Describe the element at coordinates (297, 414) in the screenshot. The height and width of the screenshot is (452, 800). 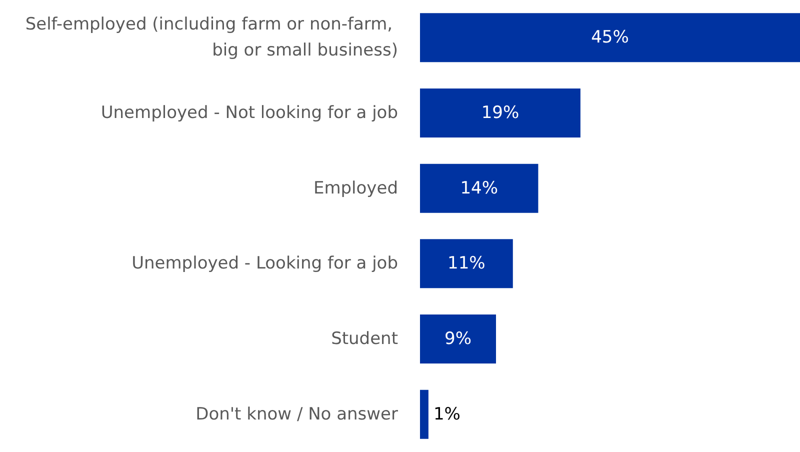
I see `y-tick-label: Don't know / No answer` at that location.